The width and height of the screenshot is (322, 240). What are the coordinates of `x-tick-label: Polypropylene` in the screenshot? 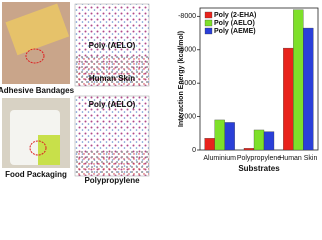 It's located at (259, 158).